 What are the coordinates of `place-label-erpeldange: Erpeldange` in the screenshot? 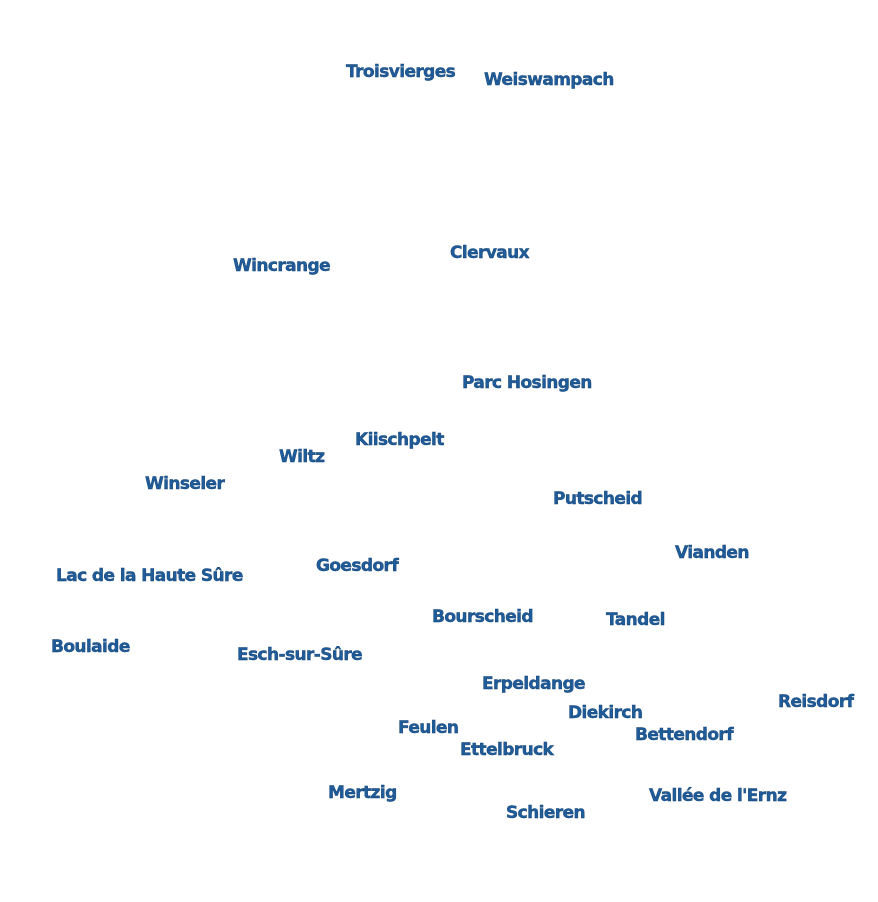 It's located at (534, 684).